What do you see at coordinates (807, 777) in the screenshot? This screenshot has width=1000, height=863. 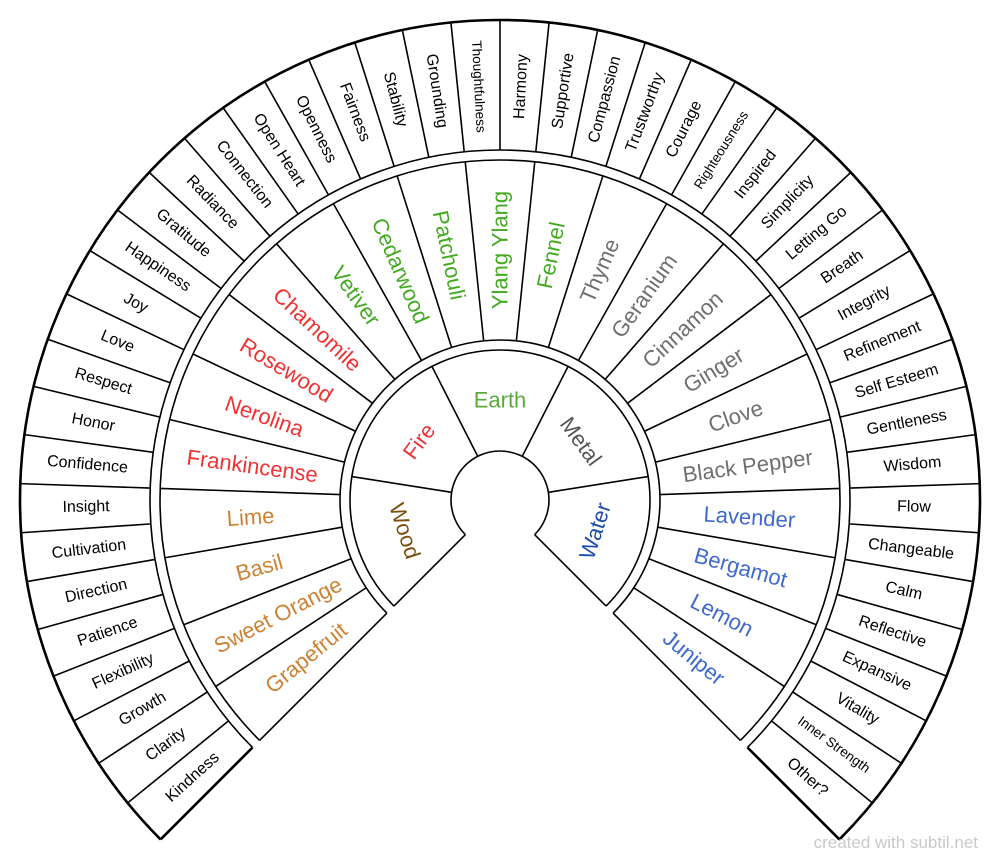 I see `quality-label: Other?` at bounding box center [807, 777].